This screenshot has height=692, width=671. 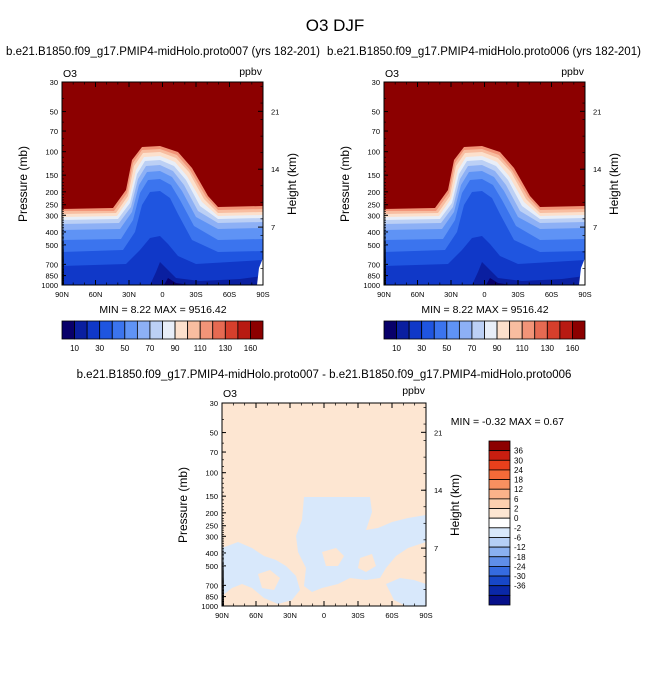 What do you see at coordinates (324, 615) in the screenshot?
I see `x-tick-label: 0` at bounding box center [324, 615].